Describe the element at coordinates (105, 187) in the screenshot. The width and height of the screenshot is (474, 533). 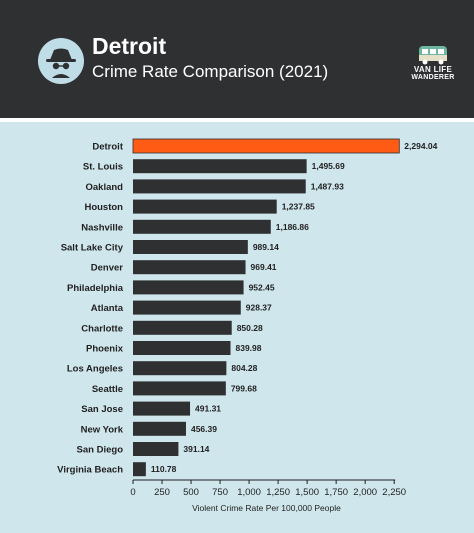
I see `category-label: Oakland` at that location.